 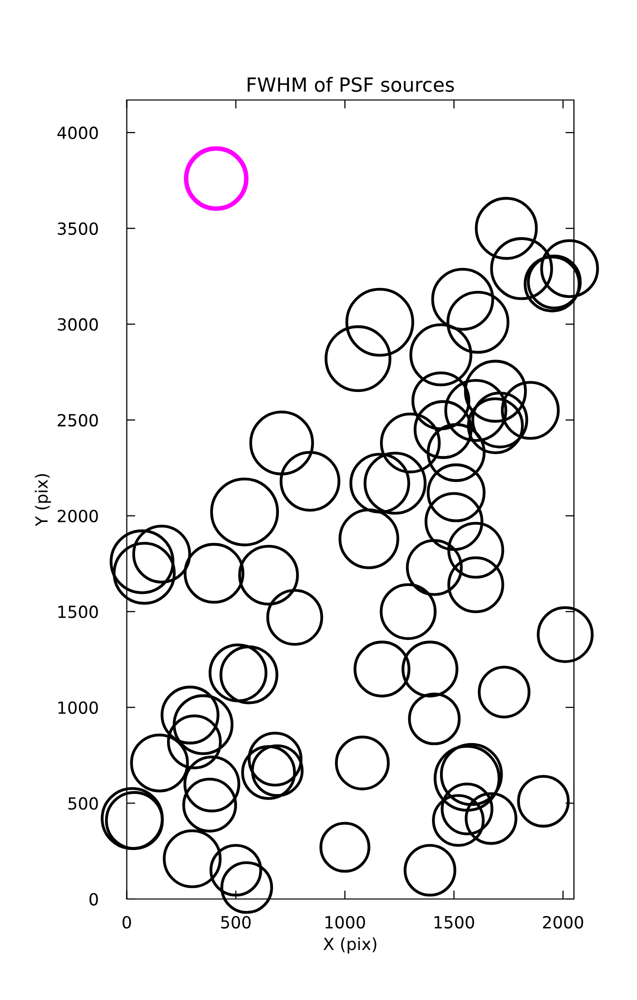 What do you see at coordinates (454, 922) in the screenshot?
I see `x-tick-label: 1500` at bounding box center [454, 922].